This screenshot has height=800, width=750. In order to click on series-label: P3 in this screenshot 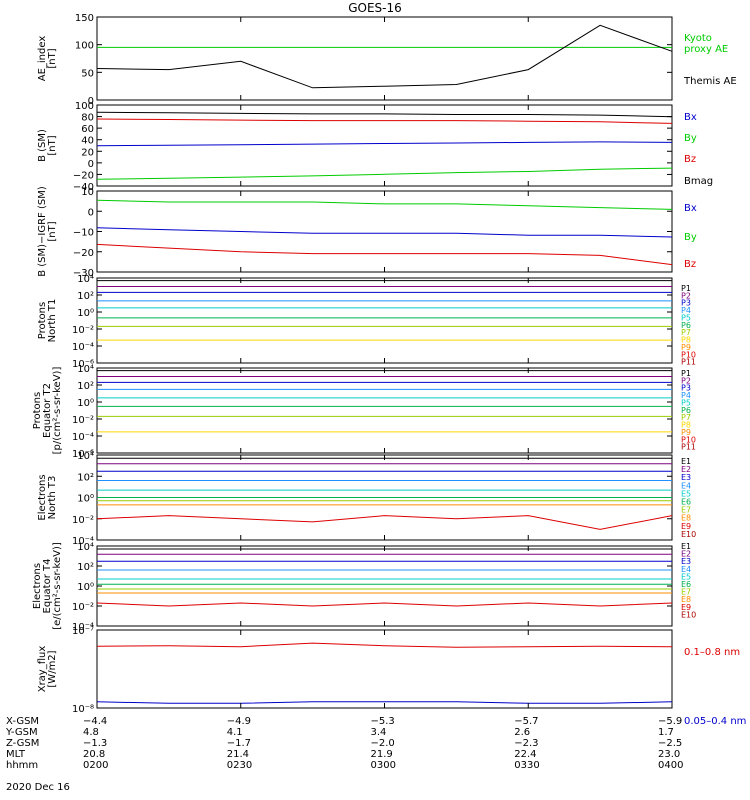, I will do `click(686, 388)`.